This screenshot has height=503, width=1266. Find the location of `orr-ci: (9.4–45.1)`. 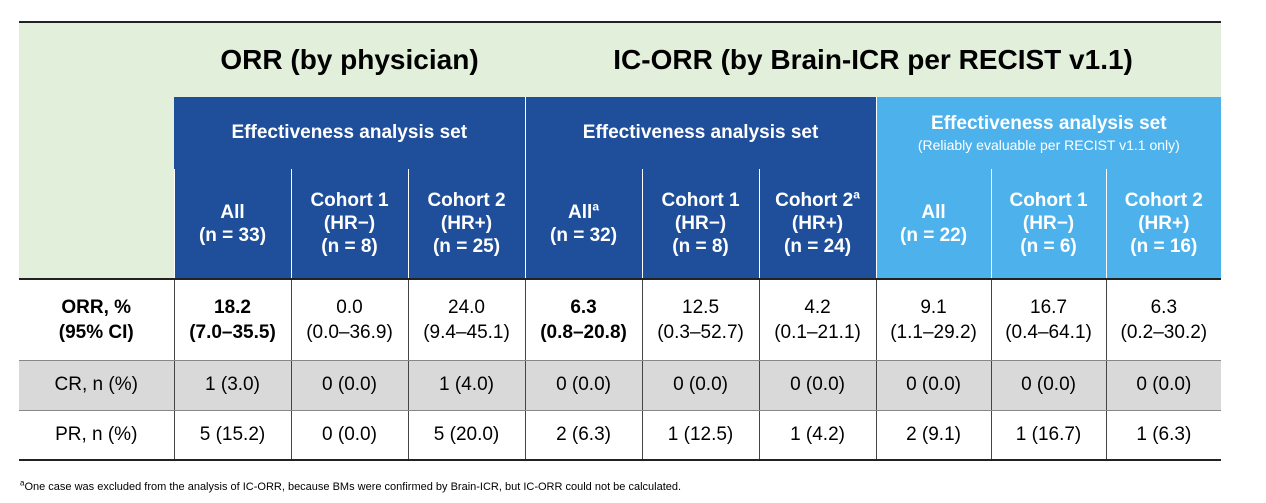

orr-ci: (9.4–45.1) is located at coordinates (466, 332).